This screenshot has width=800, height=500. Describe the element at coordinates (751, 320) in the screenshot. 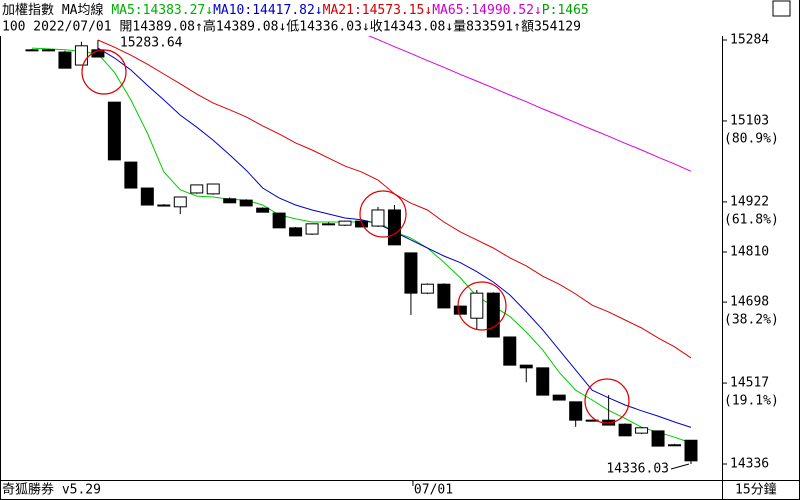

I see `fib-label: (38.2%)` at that location.